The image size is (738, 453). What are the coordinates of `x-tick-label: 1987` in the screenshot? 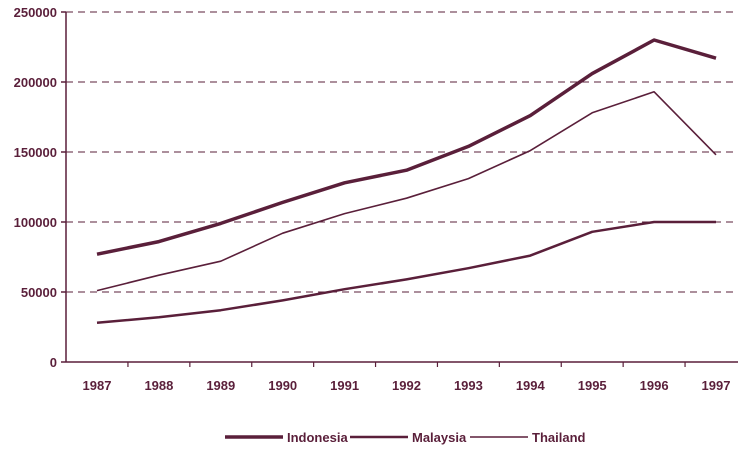 It's located at (97, 385).